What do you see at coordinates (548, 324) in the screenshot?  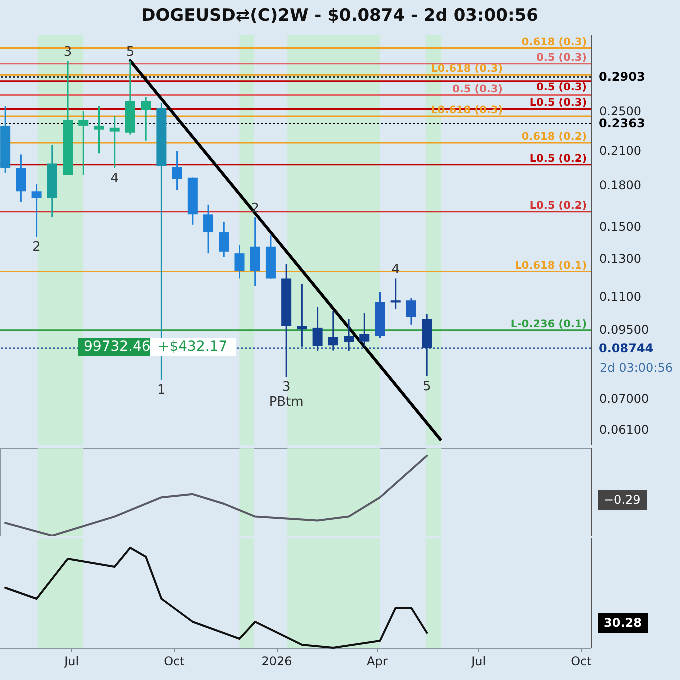 I see `ref-line-label: L-0.236 (0.1)` at bounding box center [548, 324].